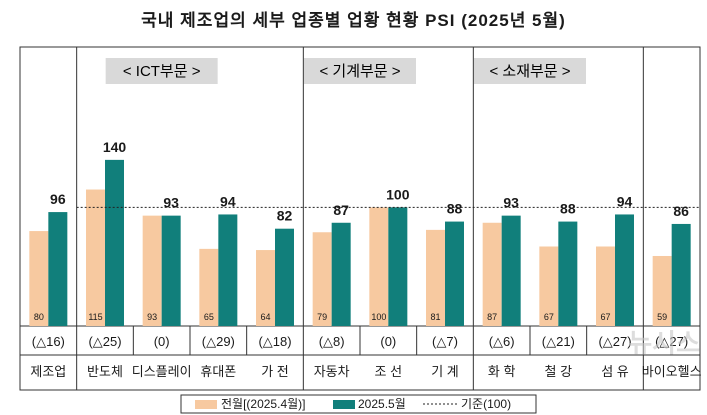  What do you see at coordinates (353, 20) in the screenshot?
I see `chart-title: 국내 제조업의 세부 업종별 업황 현황 PSI (2025년 5월)` at bounding box center [353, 20].